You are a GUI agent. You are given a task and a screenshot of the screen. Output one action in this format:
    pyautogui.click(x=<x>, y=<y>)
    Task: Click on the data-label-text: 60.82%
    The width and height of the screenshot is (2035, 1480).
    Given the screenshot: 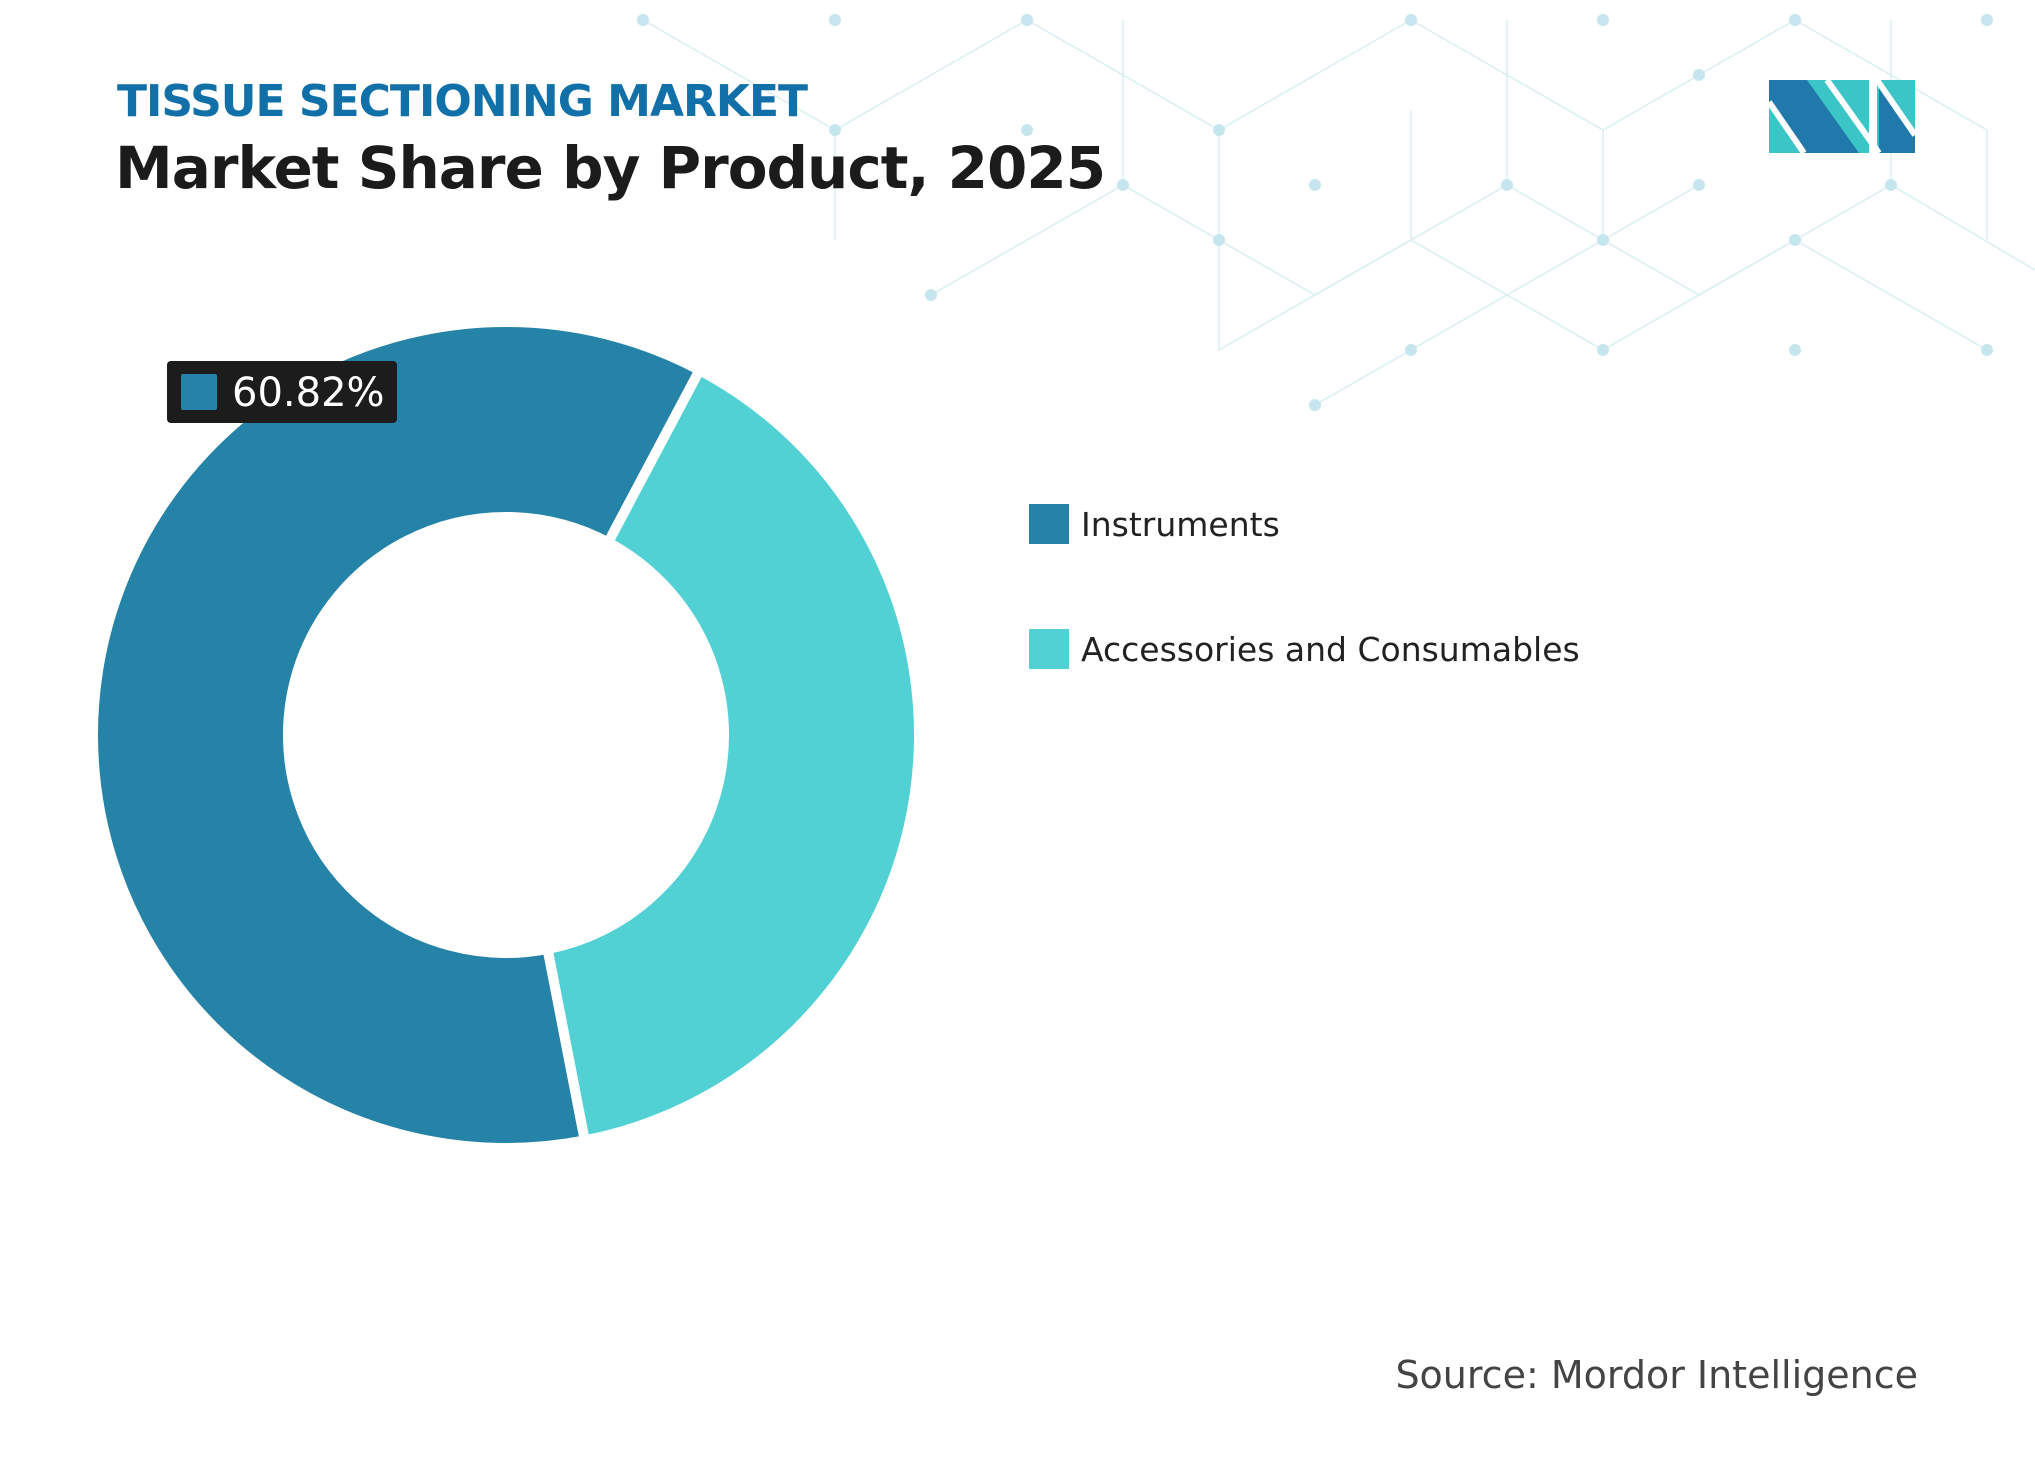 What is the action you would take?
    pyautogui.click(x=308, y=393)
    